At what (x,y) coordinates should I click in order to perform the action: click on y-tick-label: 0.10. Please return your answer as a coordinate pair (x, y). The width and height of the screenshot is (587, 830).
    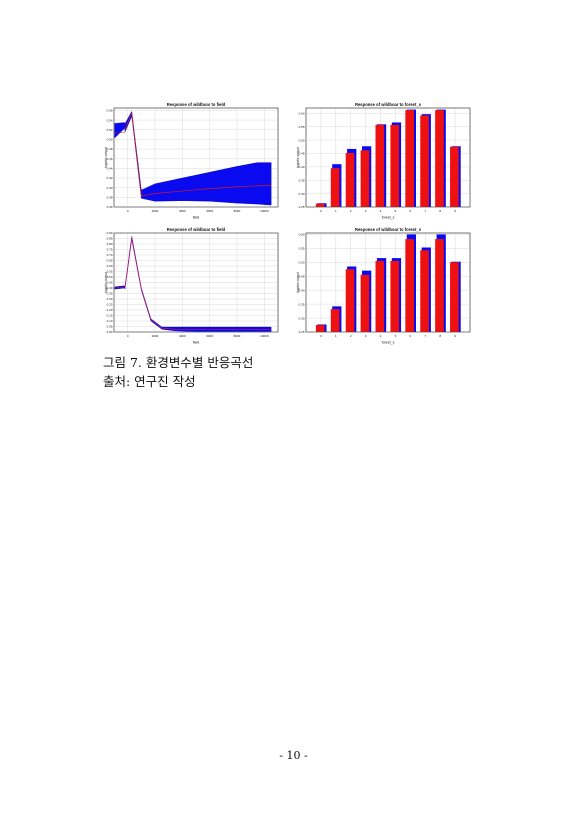
    Looking at the image, I should click on (110, 321).